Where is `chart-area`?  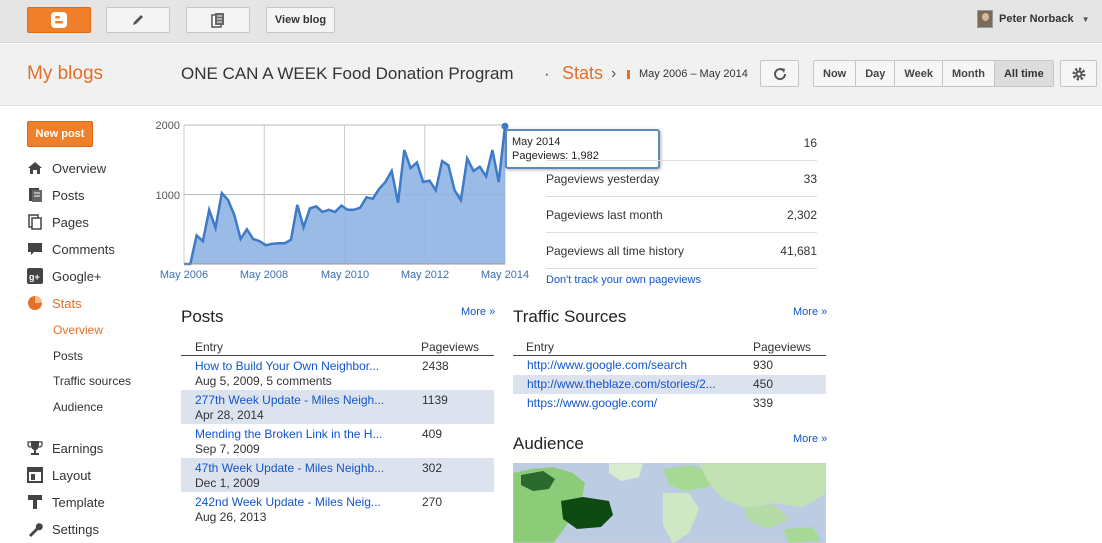 chart-area is located at coordinates (344, 195).